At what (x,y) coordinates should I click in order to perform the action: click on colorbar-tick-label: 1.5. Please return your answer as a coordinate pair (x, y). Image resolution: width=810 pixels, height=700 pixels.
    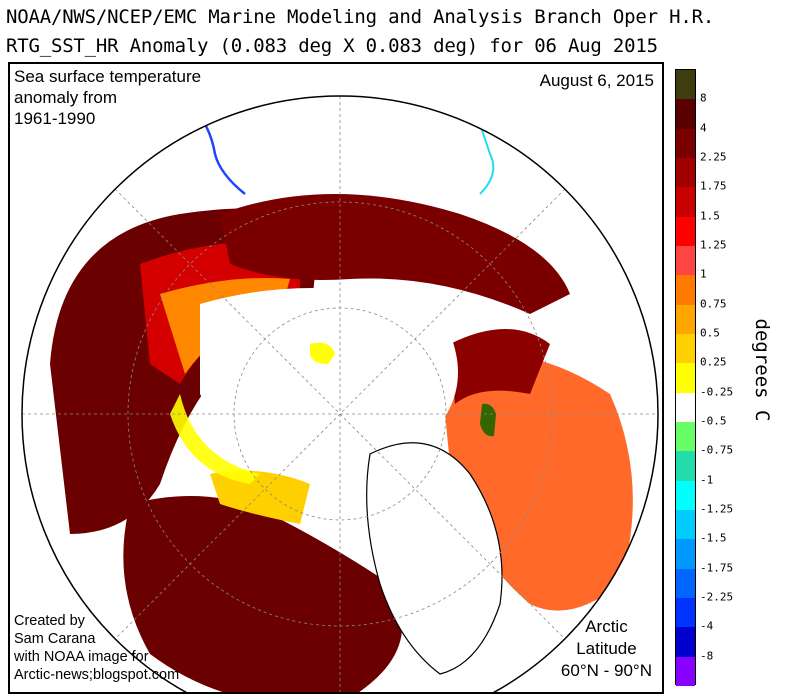
    Looking at the image, I should click on (710, 216).